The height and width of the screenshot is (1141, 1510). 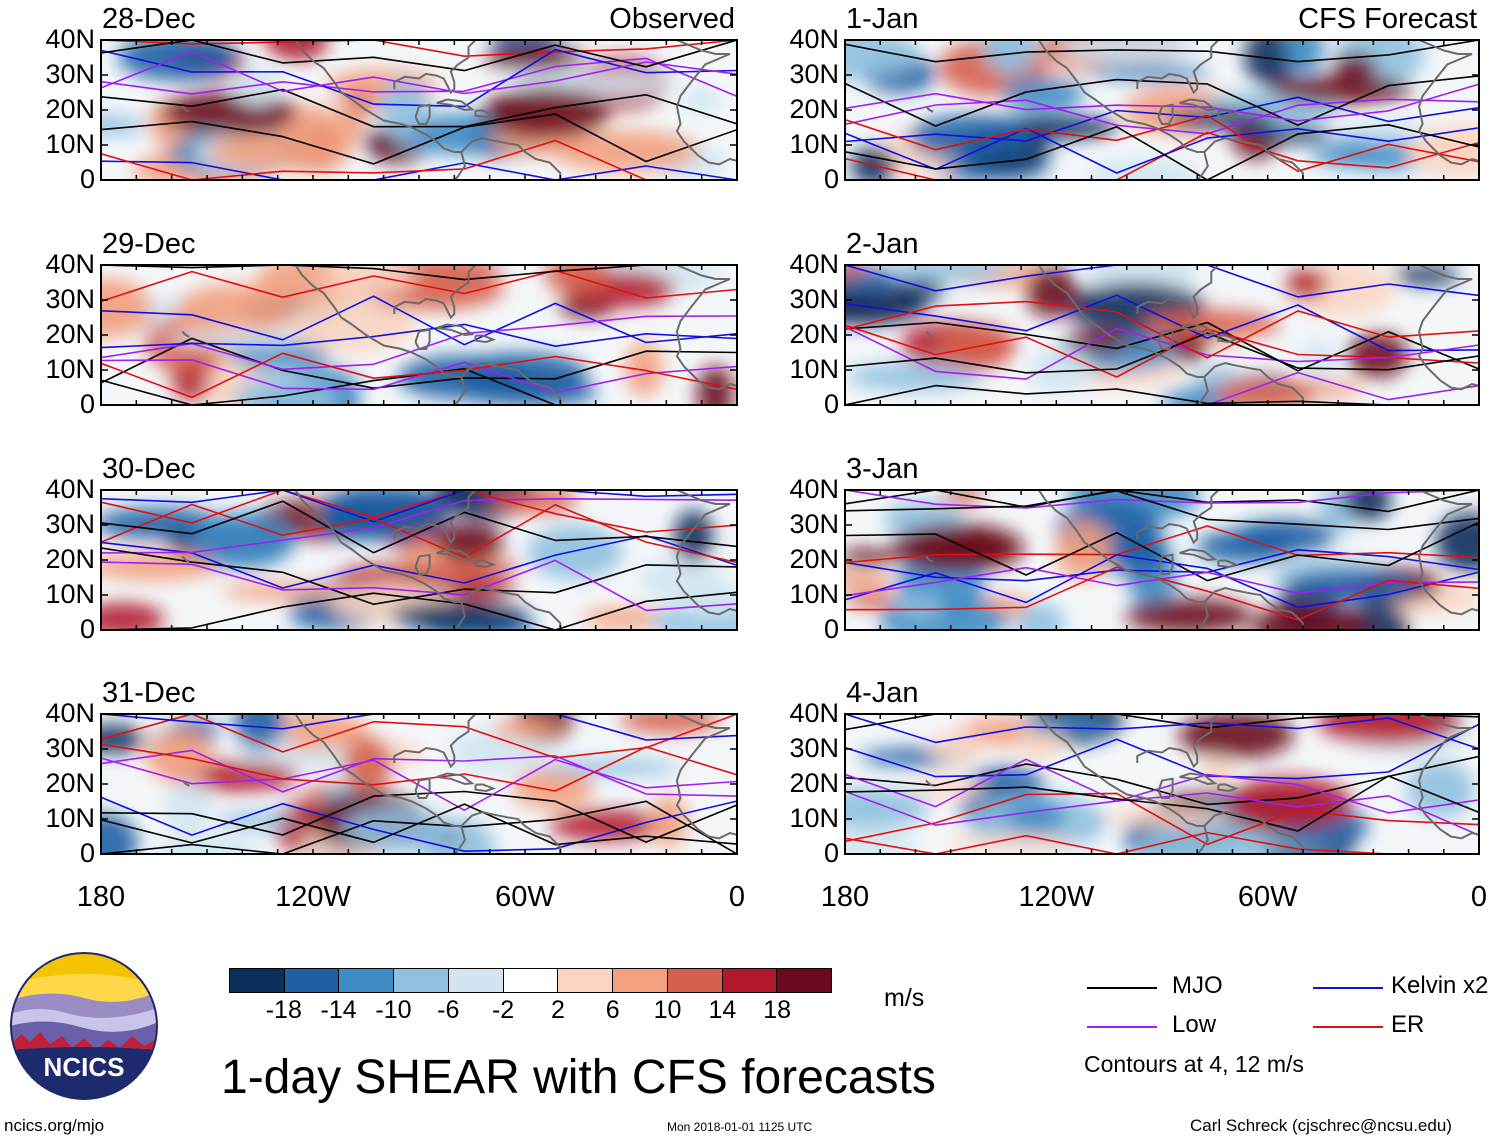 I want to click on legend-line-low, so click(x=1122, y=1027).